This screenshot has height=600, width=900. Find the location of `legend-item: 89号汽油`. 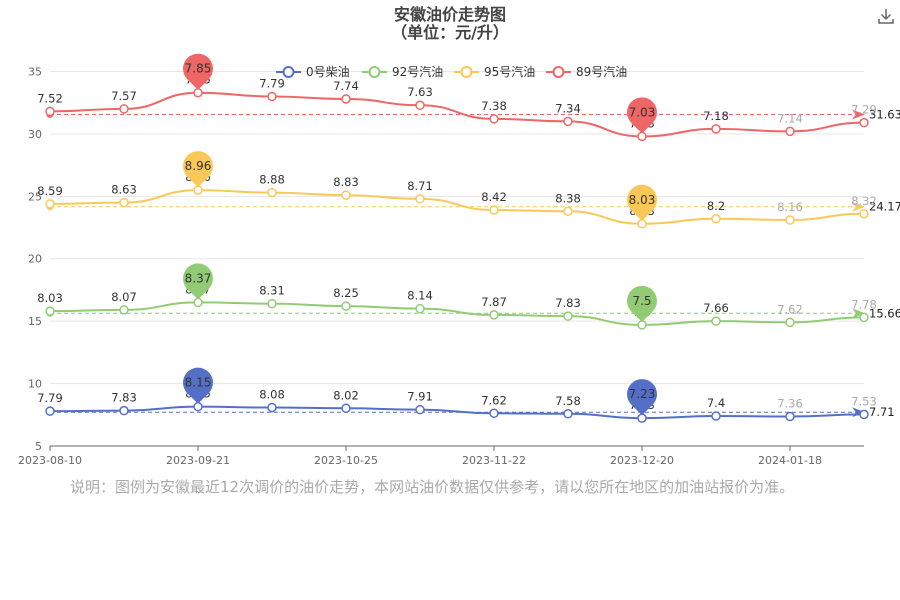

legend-item: 89号汽油 is located at coordinates (586, 71).